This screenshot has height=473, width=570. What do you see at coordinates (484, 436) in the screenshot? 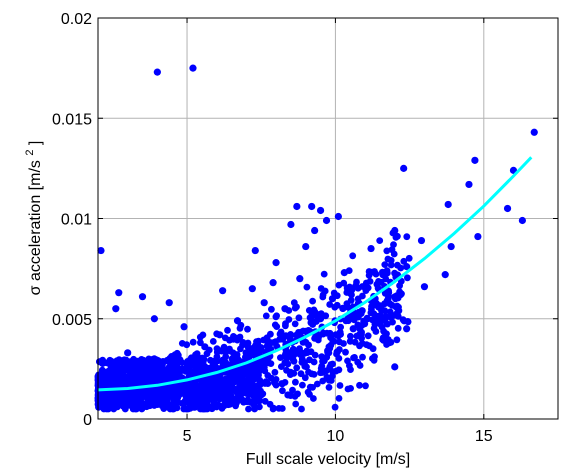
I see `x-tick-label: 15` at bounding box center [484, 436].